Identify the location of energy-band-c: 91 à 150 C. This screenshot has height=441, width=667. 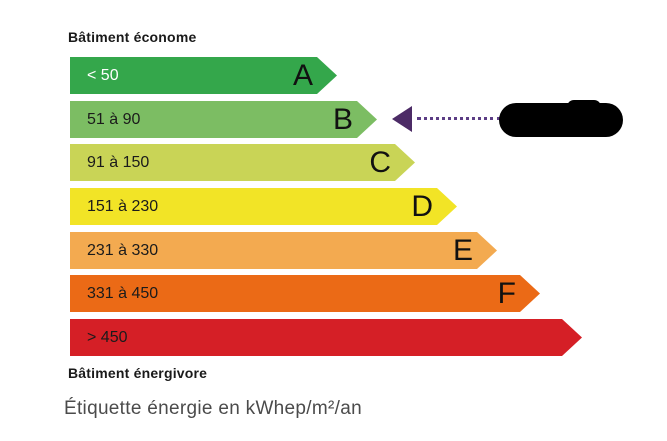
(242, 162).